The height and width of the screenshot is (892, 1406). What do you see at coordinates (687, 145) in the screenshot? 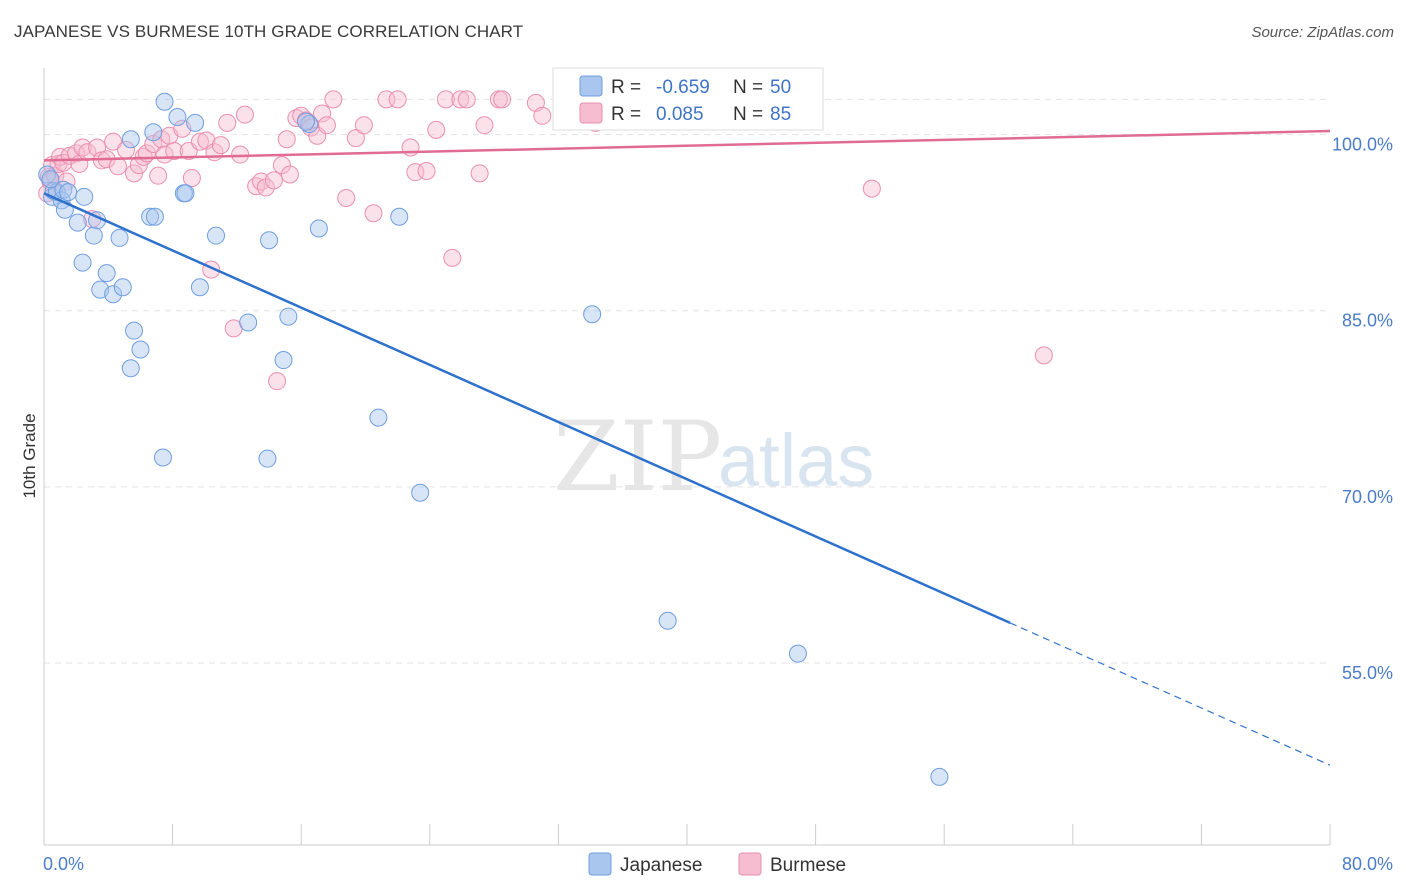
I see `burmese-trend-line` at bounding box center [687, 145].